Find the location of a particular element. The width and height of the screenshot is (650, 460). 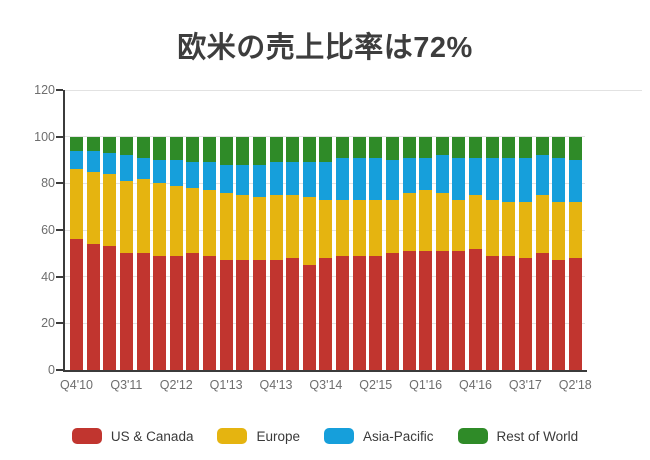

legend-item-us-canada: US & Canada is located at coordinates (132, 436).